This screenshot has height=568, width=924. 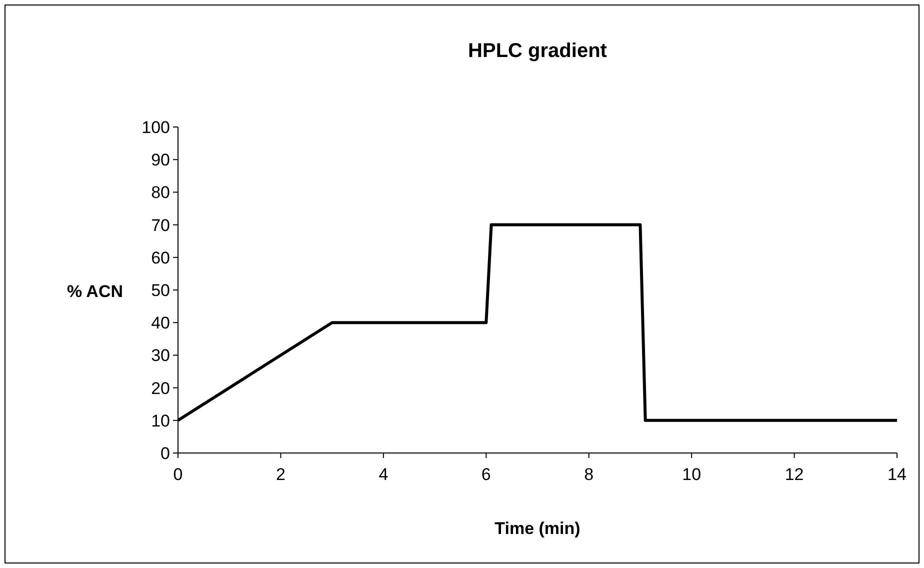 I want to click on x-tick-label: 2, so click(x=281, y=474).